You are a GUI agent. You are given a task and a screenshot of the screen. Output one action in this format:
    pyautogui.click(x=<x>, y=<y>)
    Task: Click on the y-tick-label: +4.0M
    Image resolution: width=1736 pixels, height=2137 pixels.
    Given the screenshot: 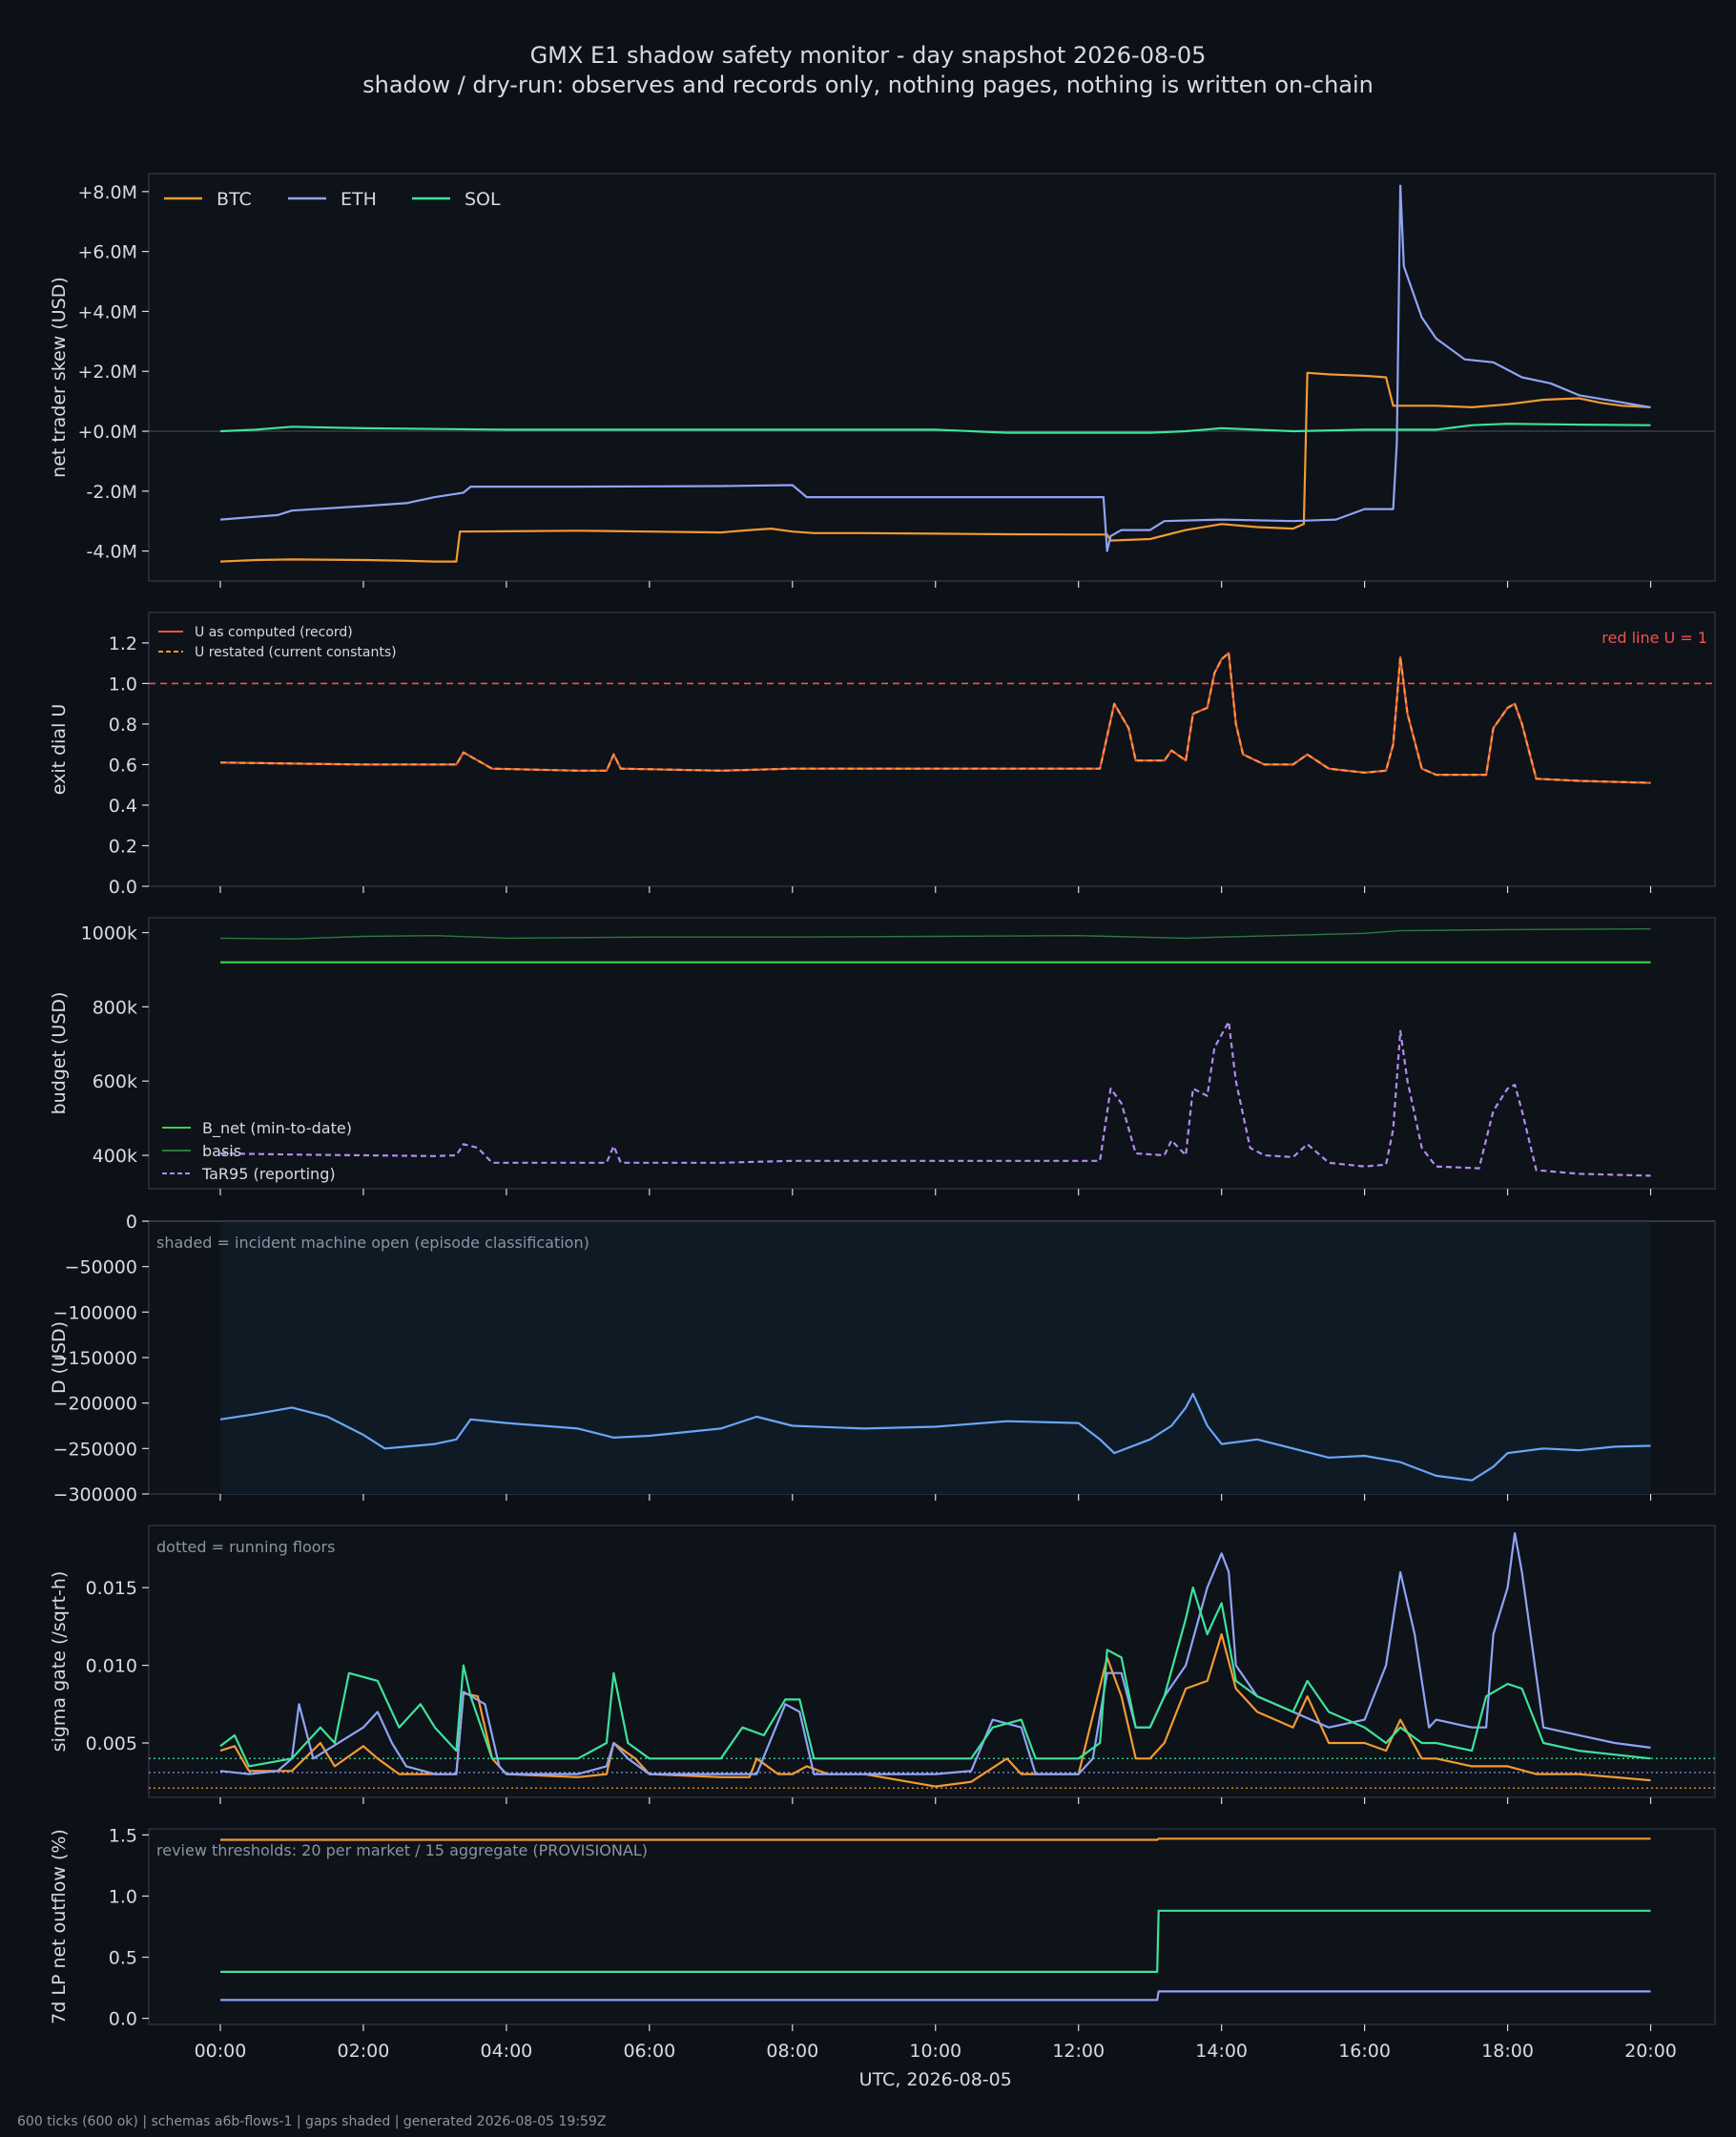 What is the action you would take?
    pyautogui.click(x=107, y=311)
    